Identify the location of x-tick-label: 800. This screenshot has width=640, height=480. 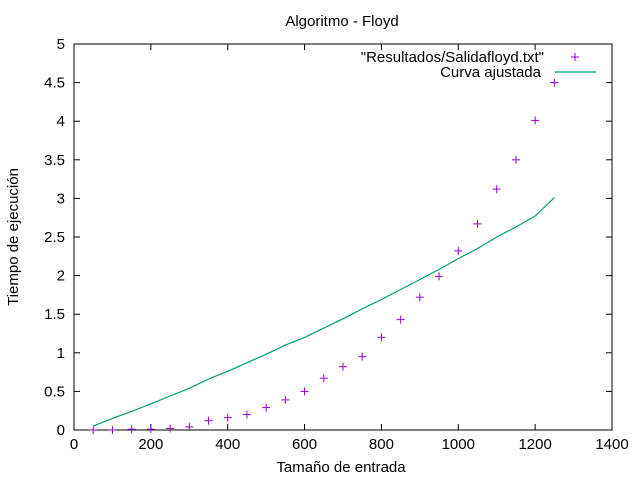
(381, 444).